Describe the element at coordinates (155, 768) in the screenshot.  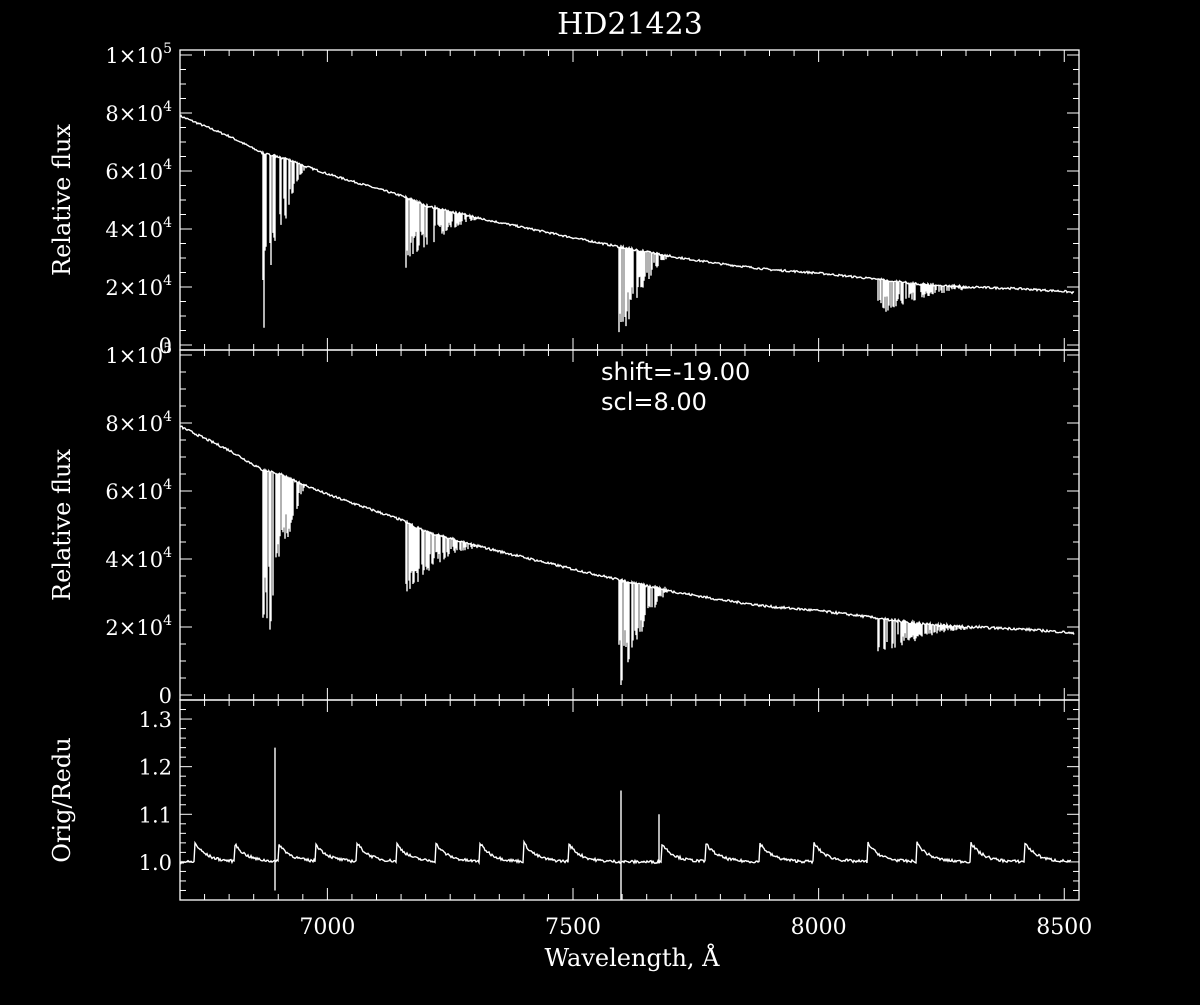
I see `y-tick-label: 1.2` at that location.